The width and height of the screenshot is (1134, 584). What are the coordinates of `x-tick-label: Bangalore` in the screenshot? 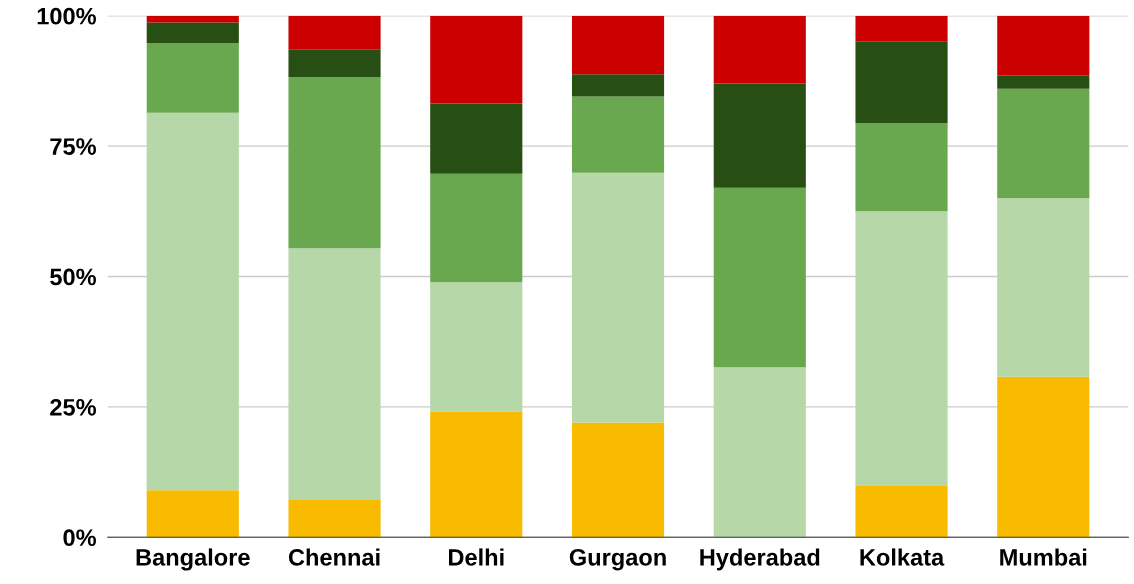 It's located at (193, 559).